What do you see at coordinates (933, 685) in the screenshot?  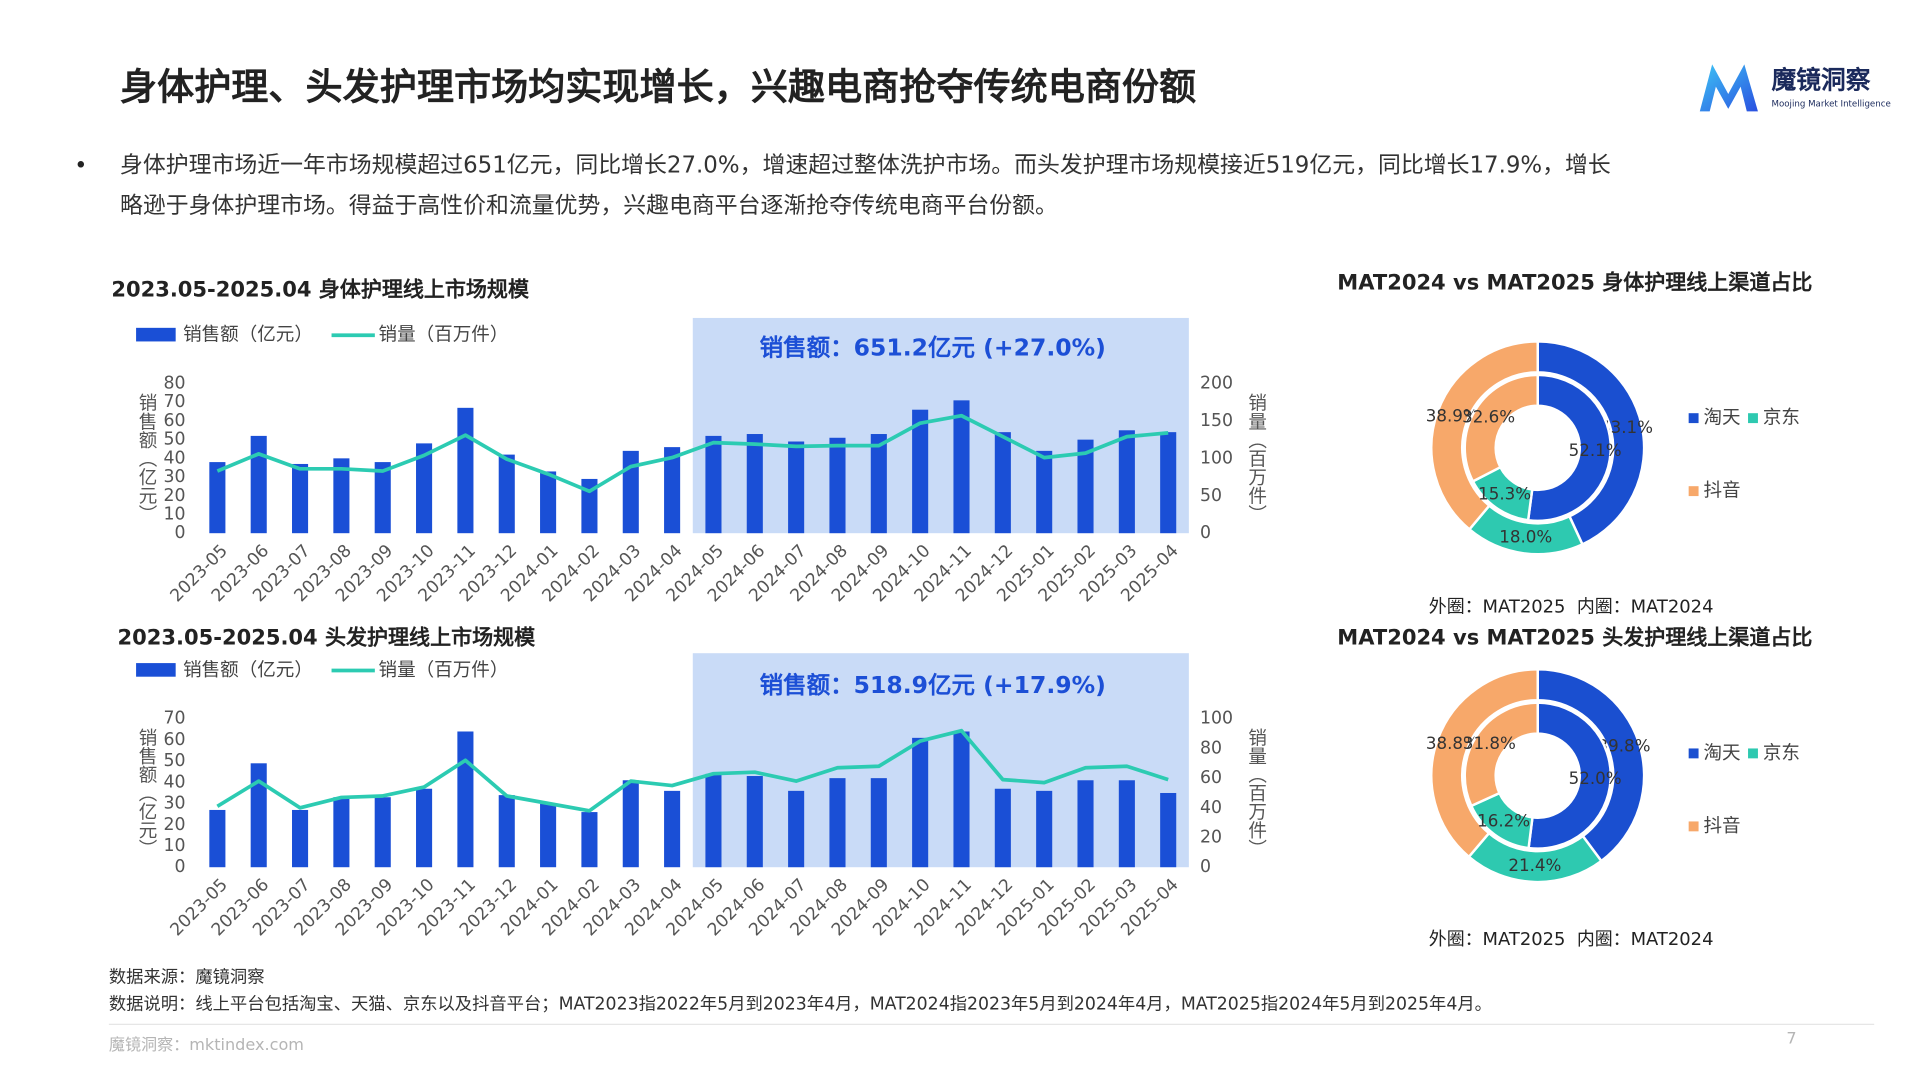 I see `annotation: 销售额：518.9亿元 (+17.9%)` at bounding box center [933, 685].